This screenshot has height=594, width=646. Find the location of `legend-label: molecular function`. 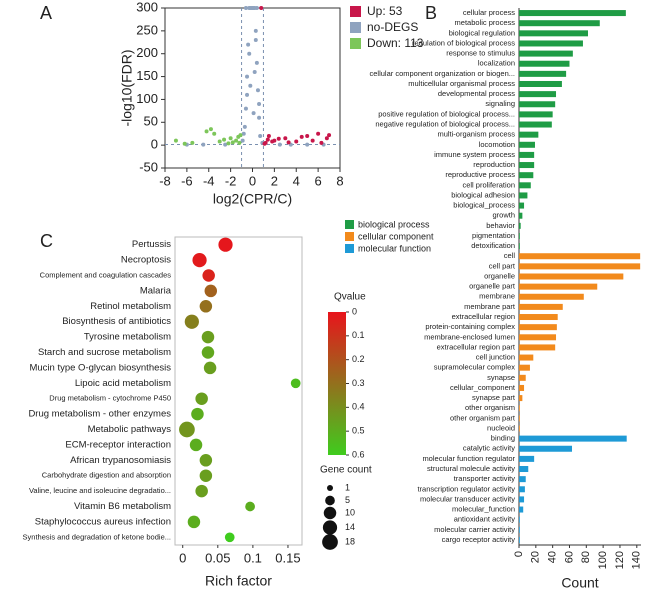

legend-label: molecular function is located at coordinates (394, 248).